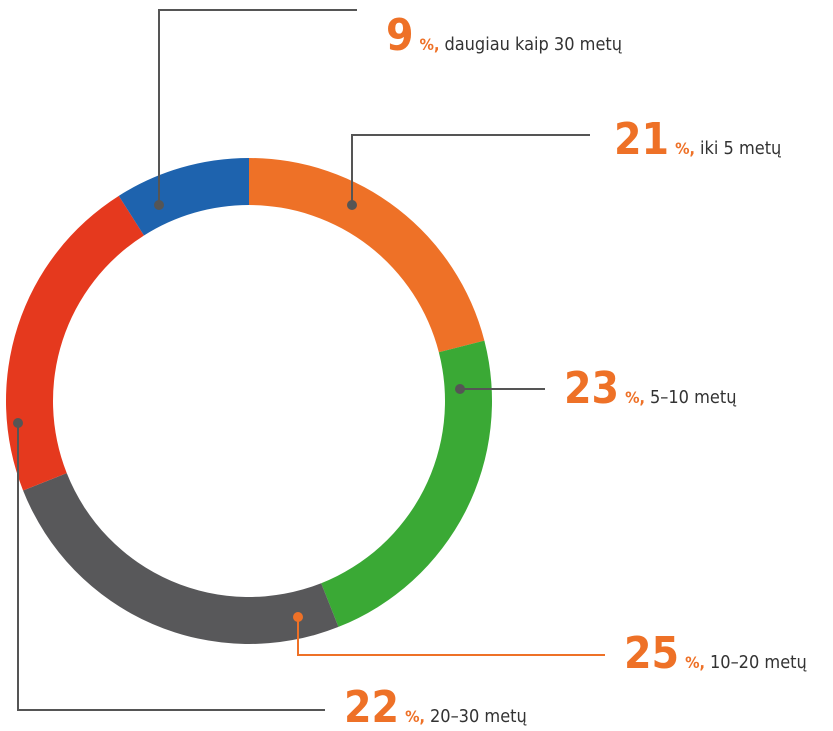 Image resolution: width=833 pixels, height=731 pixels. What do you see at coordinates (478, 716) in the screenshot?
I see `category-label: 20–30 metų` at bounding box center [478, 716].